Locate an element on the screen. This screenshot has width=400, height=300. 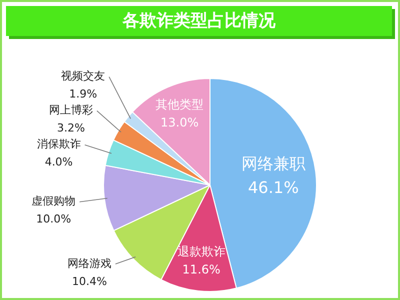
slice-label: 网络兼职 is located at coordinates (273, 164).